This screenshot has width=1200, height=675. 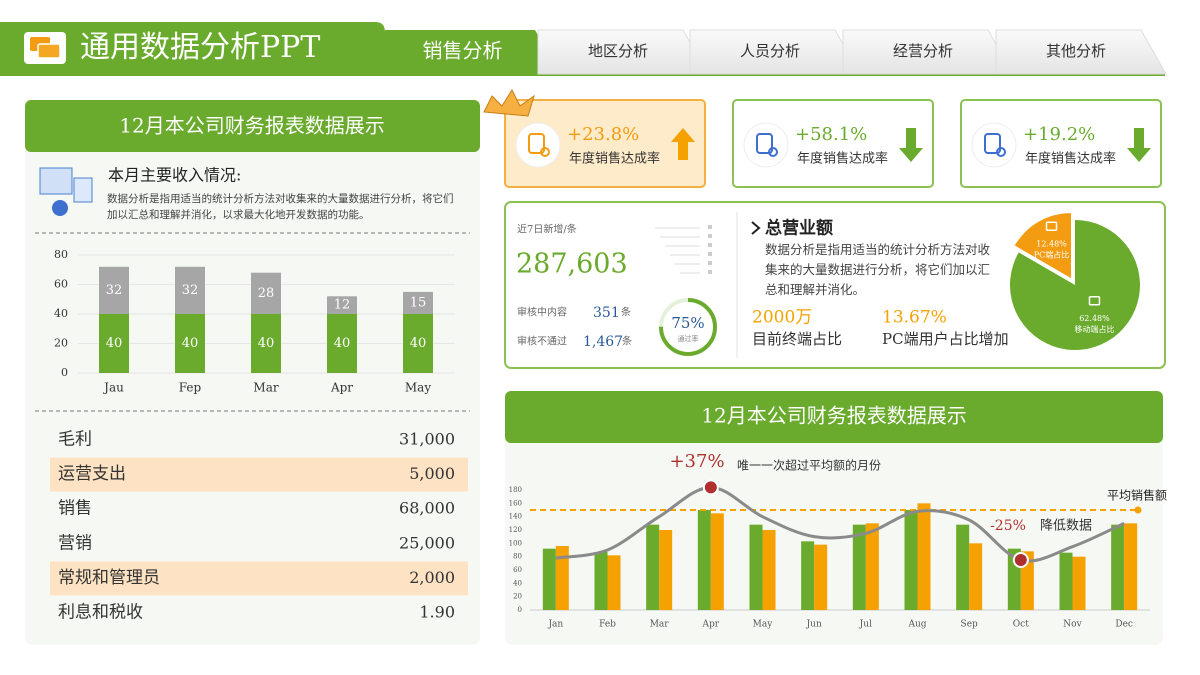 I want to click on row-label: 毛利, so click(x=75, y=440).